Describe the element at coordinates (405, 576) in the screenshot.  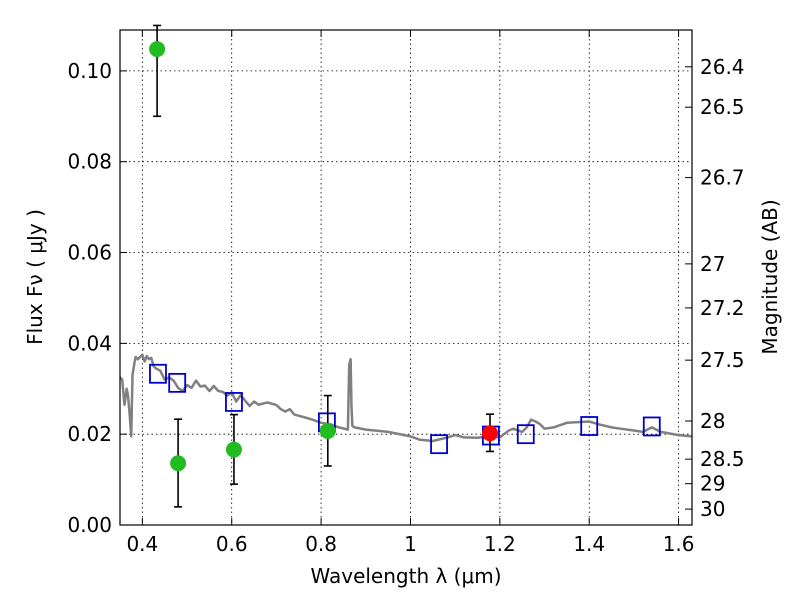
I see `x-axis-title: Wavelength λ (μm)` at that location.